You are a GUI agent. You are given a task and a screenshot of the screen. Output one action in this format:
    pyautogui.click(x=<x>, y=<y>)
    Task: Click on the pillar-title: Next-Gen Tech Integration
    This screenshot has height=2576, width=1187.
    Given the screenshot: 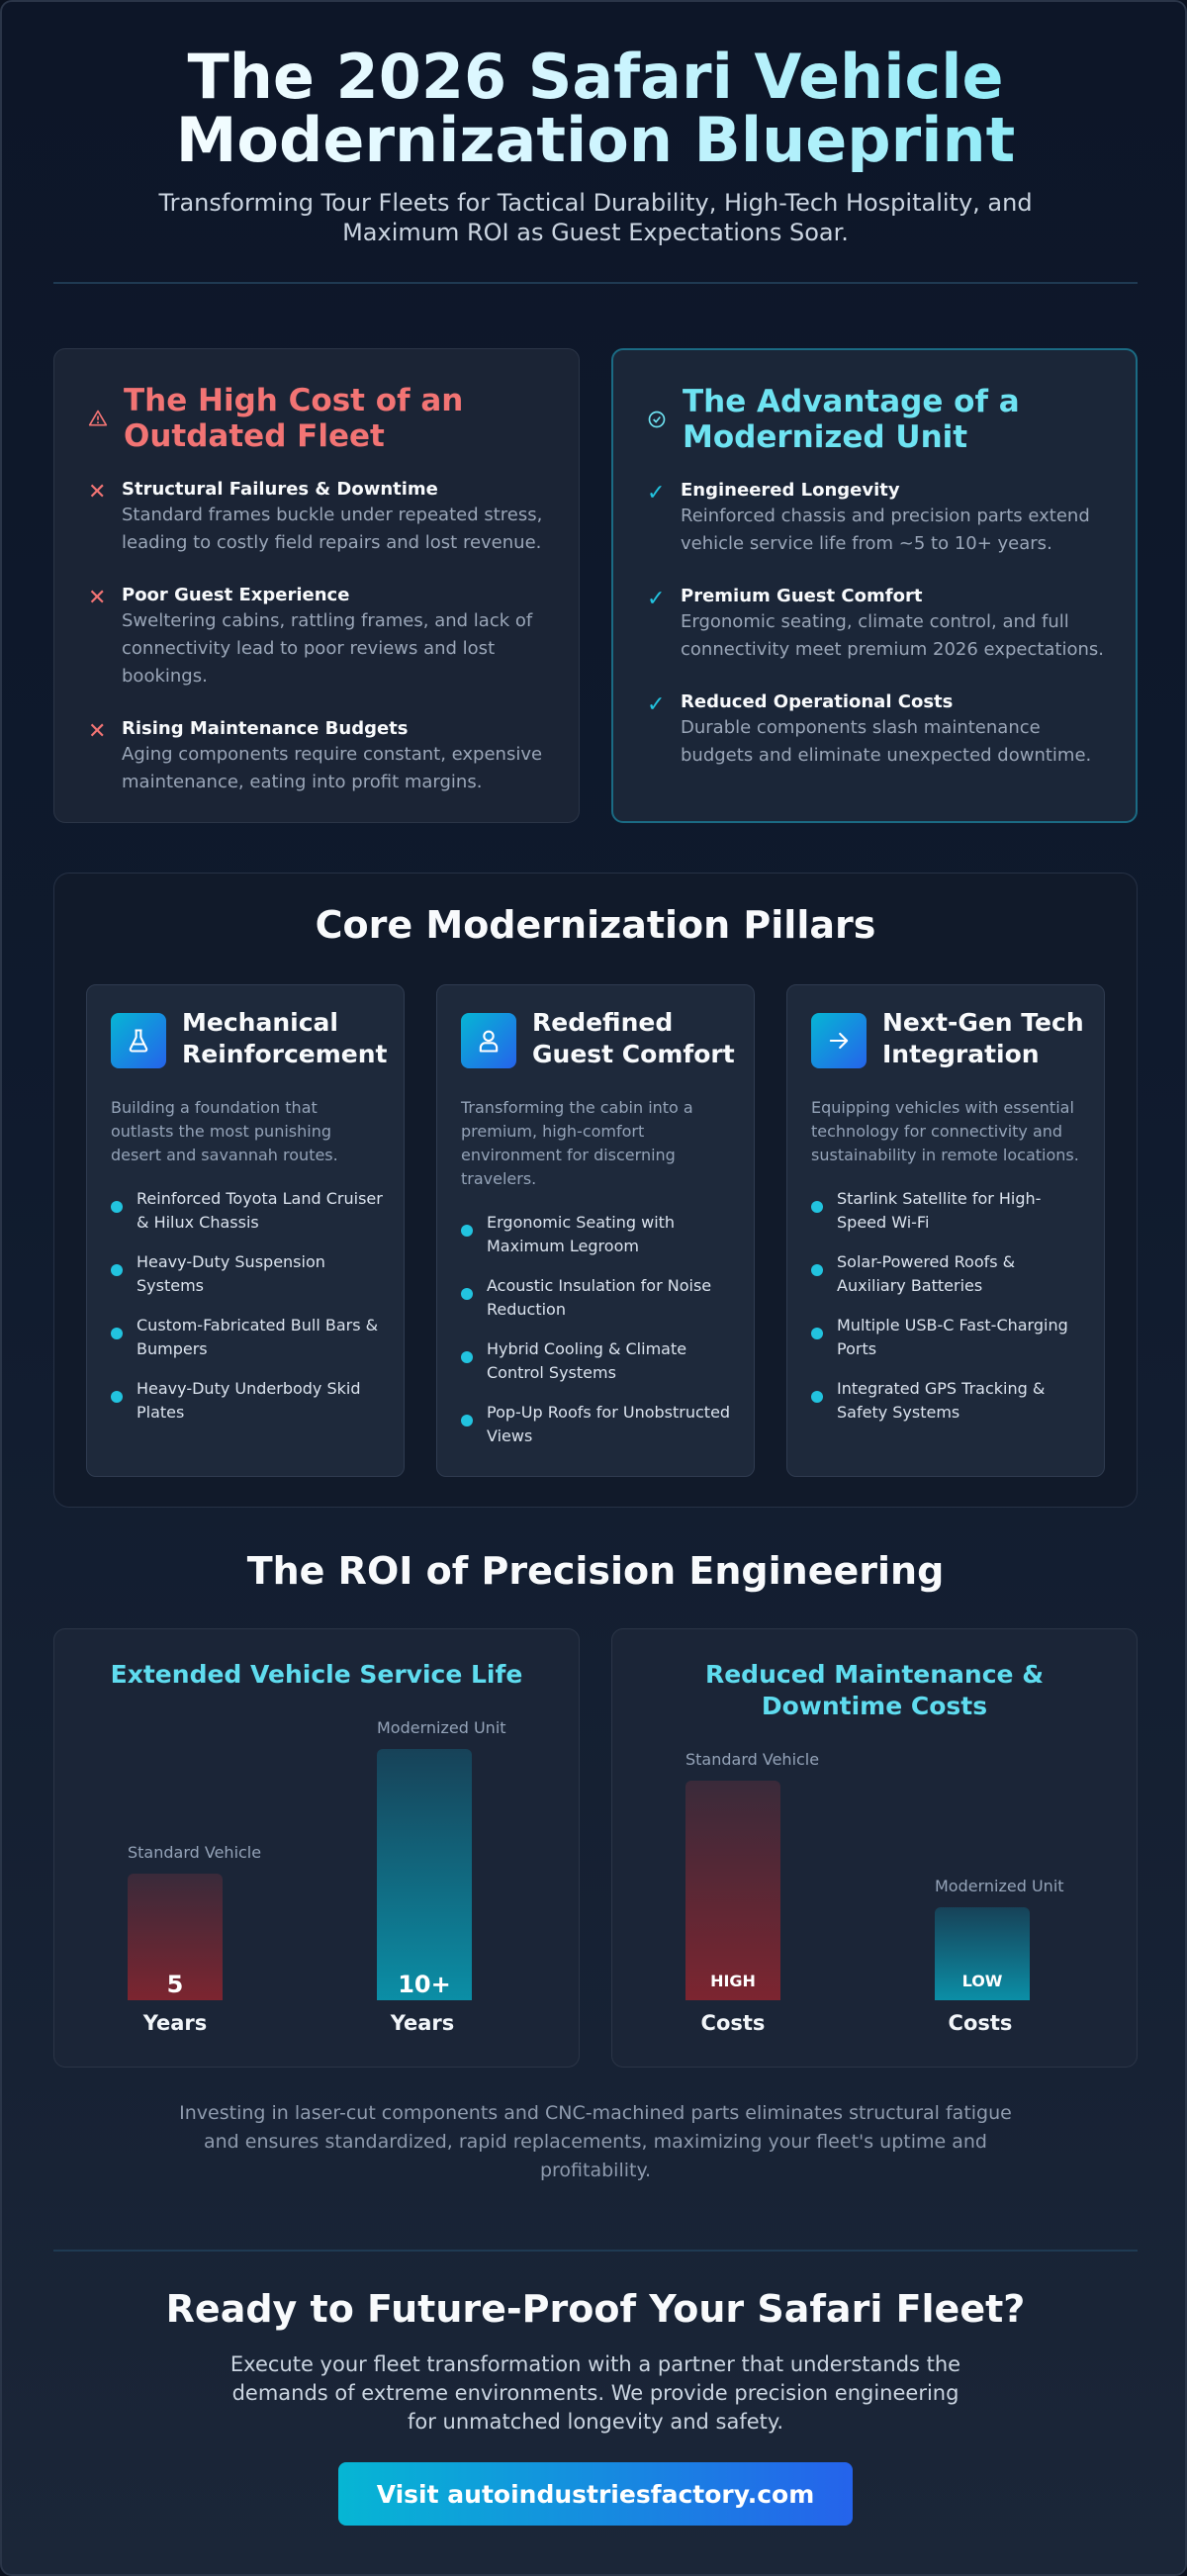 What is the action you would take?
    pyautogui.click(x=983, y=1038)
    